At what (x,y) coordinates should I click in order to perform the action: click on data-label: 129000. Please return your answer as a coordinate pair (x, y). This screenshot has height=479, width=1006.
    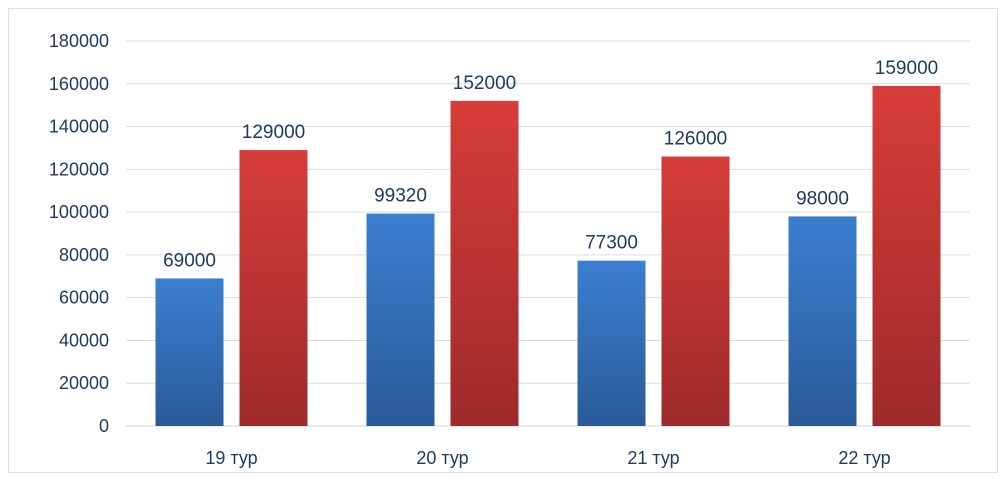
    Looking at the image, I should click on (273, 132).